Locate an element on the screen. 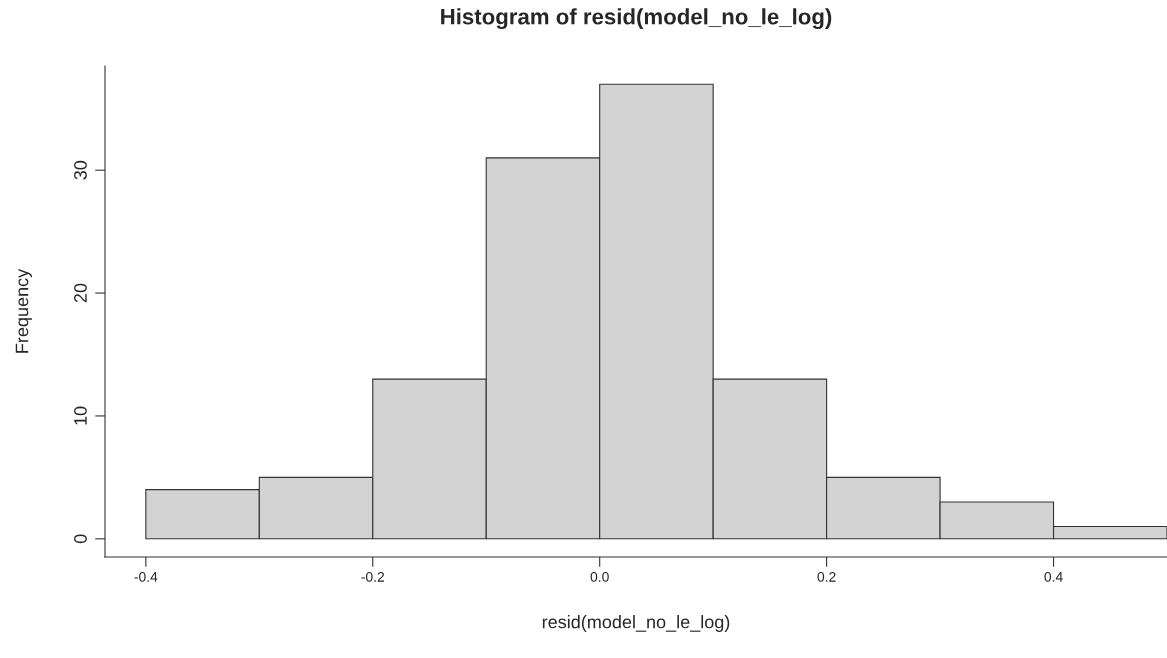 The width and height of the screenshot is (1167, 658). y-axis-title: Frequency is located at coordinates (23, 310).